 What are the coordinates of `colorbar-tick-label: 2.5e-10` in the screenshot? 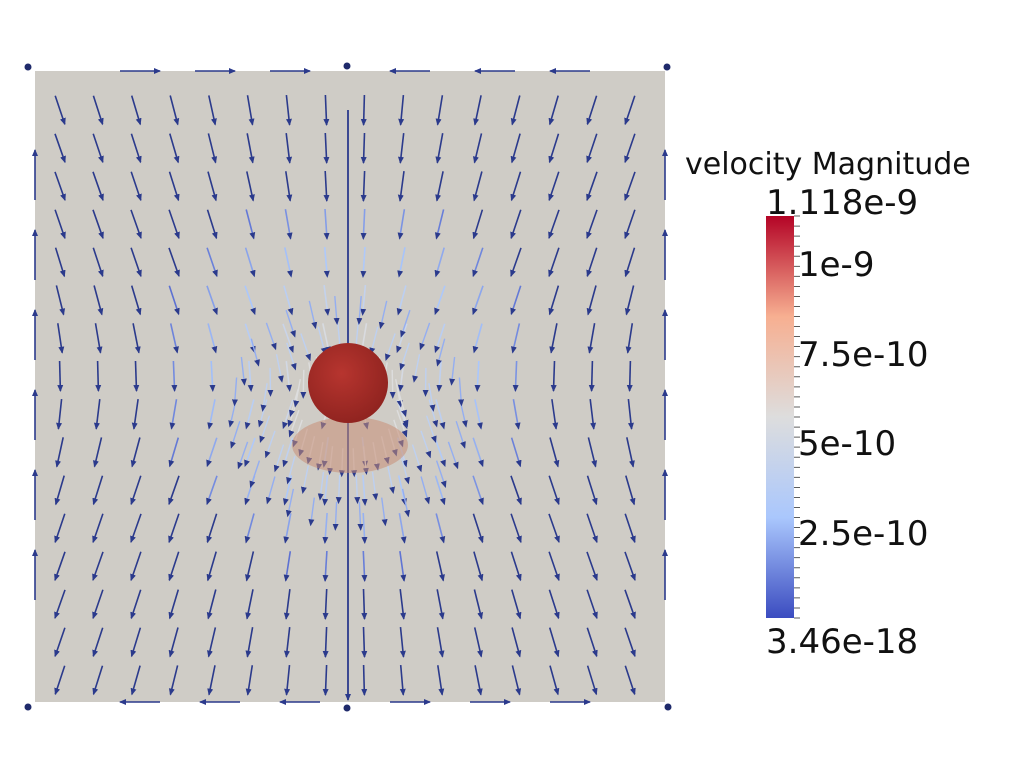 It's located at (863, 534).